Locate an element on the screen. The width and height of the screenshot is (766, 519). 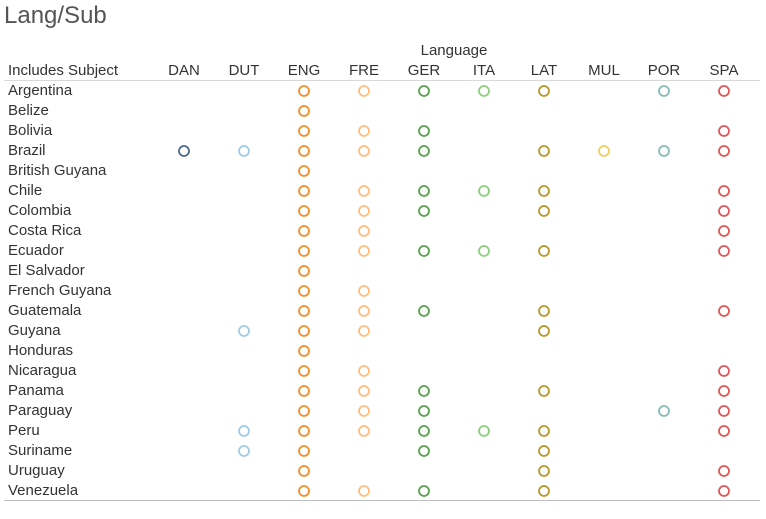
row-label: Guyana is located at coordinates (34, 330).